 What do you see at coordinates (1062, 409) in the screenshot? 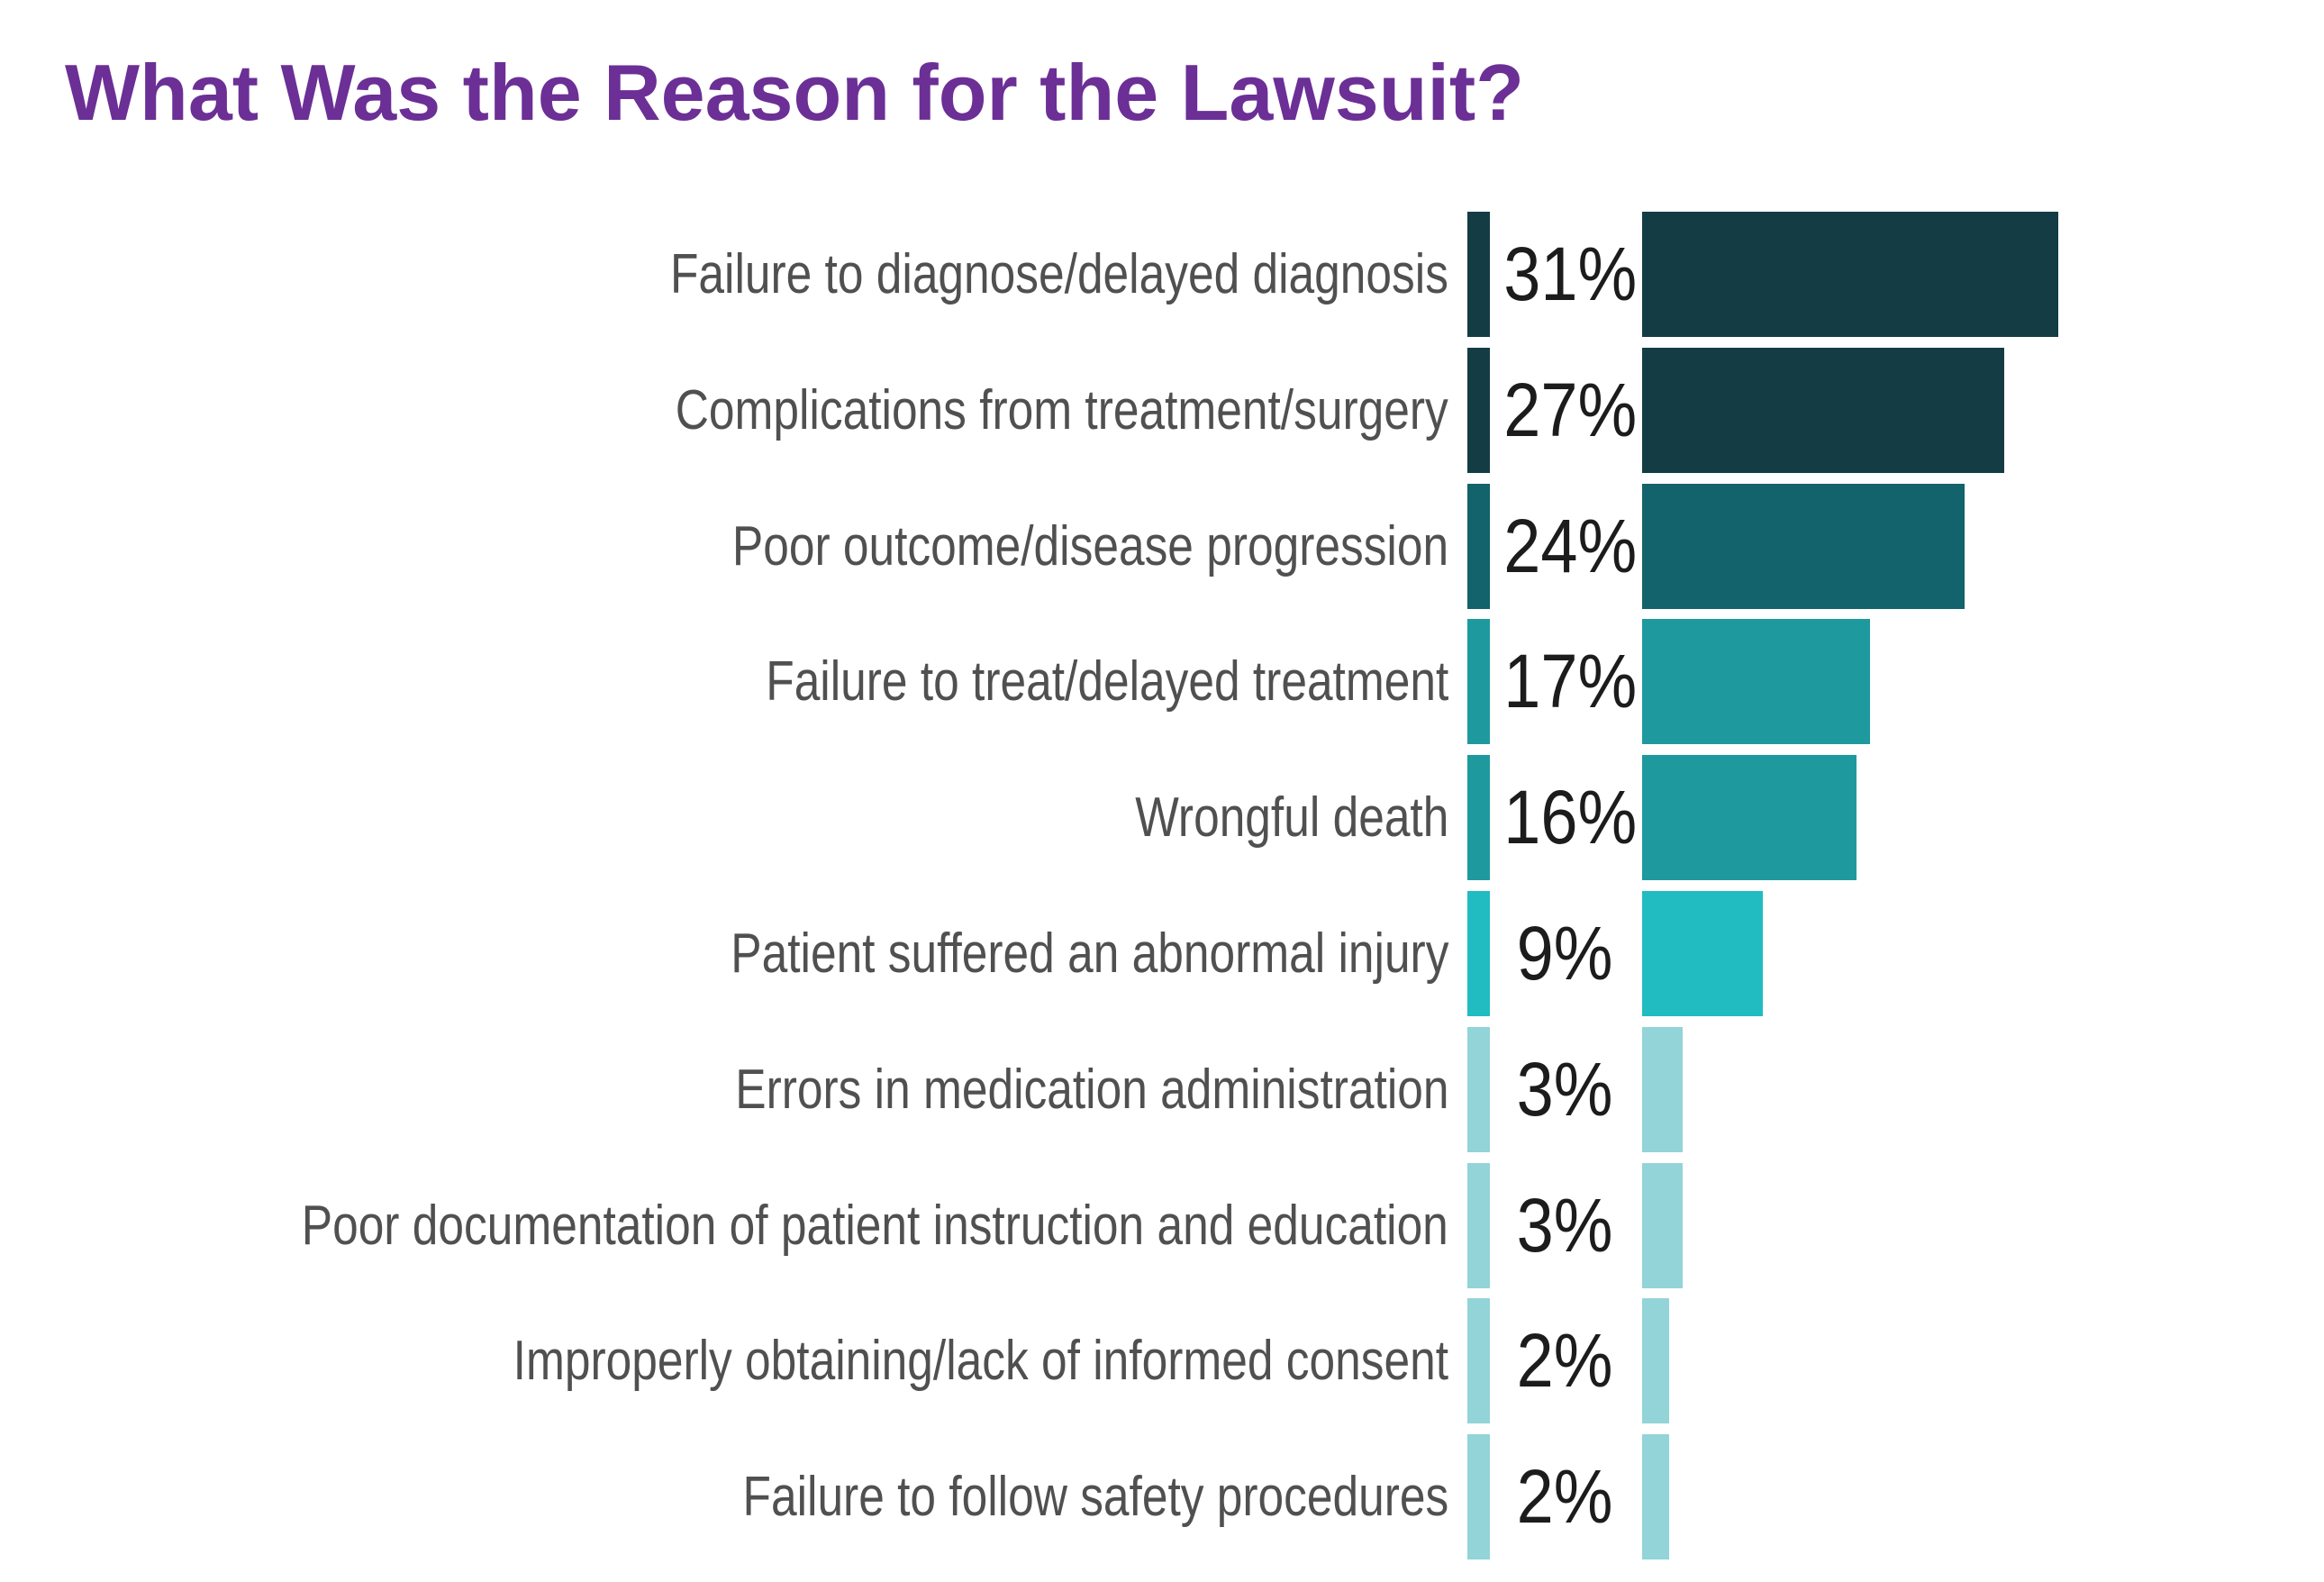
I see `category-label: Complications from treatment/surgery` at bounding box center [1062, 409].